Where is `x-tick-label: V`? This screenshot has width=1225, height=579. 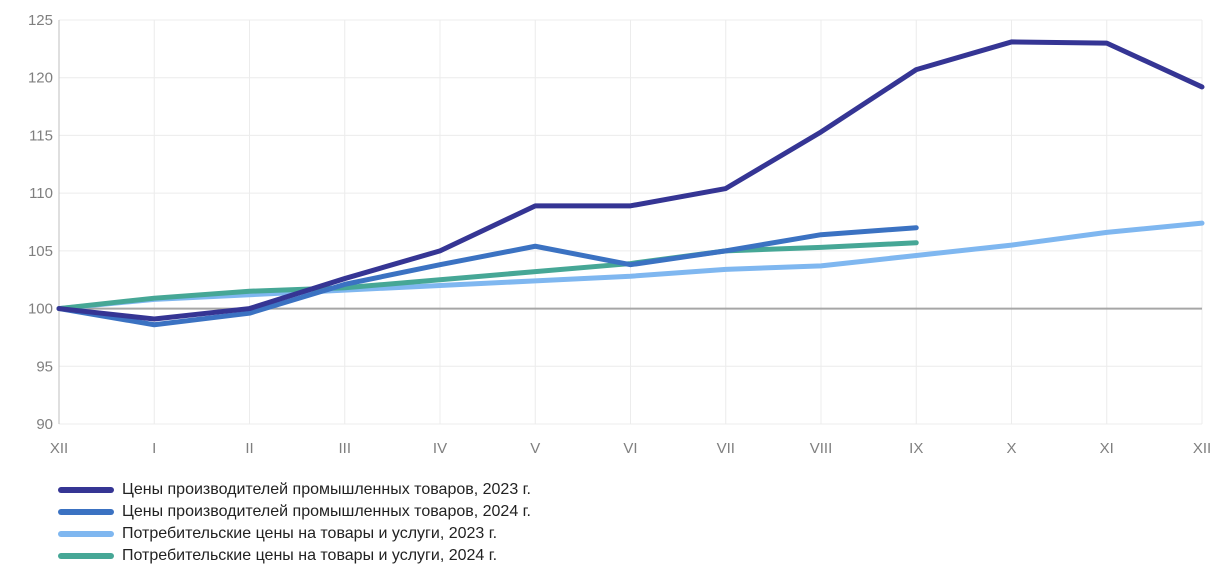 x-tick-label: V is located at coordinates (535, 448).